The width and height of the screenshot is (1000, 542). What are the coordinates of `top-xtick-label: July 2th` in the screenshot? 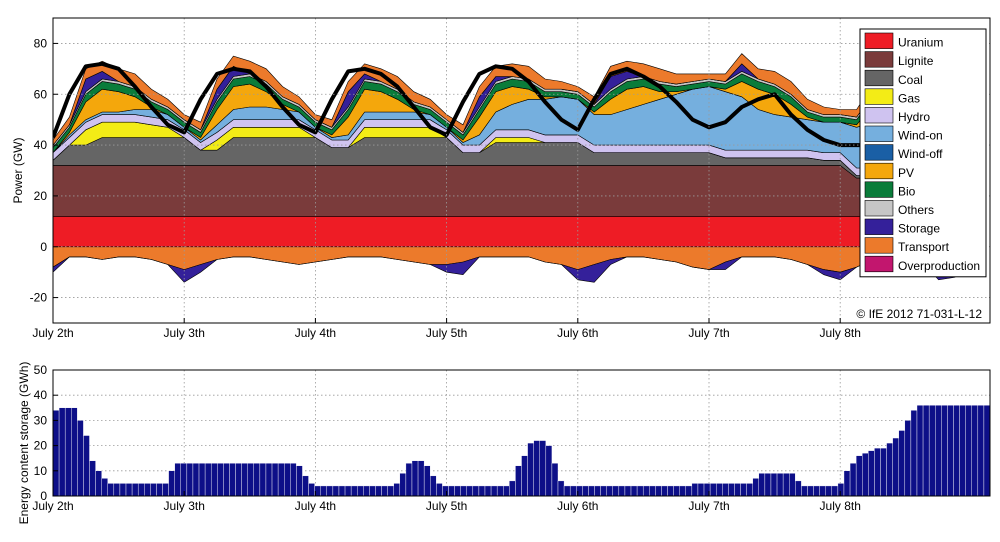 It's located at (52, 333).